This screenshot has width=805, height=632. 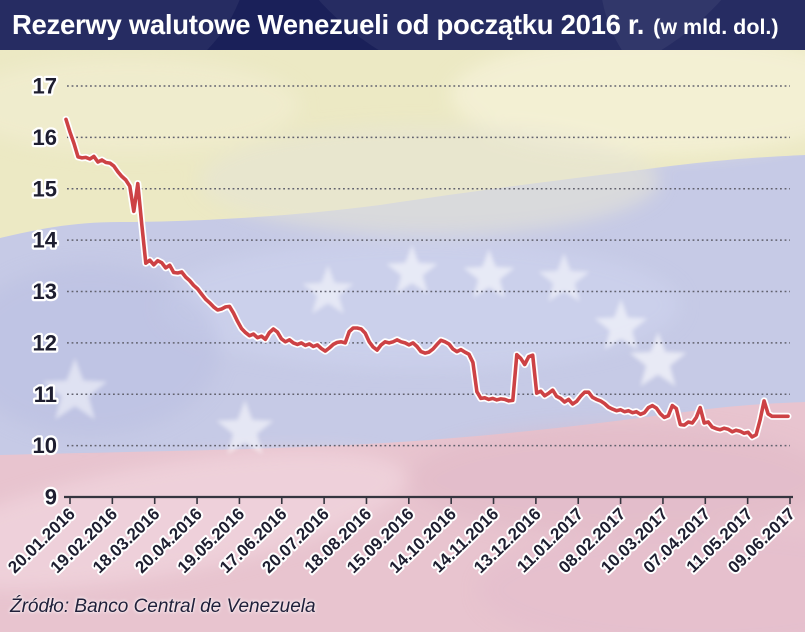 What do you see at coordinates (45, 291) in the screenshot?
I see `y-axis-label: 13` at bounding box center [45, 291].